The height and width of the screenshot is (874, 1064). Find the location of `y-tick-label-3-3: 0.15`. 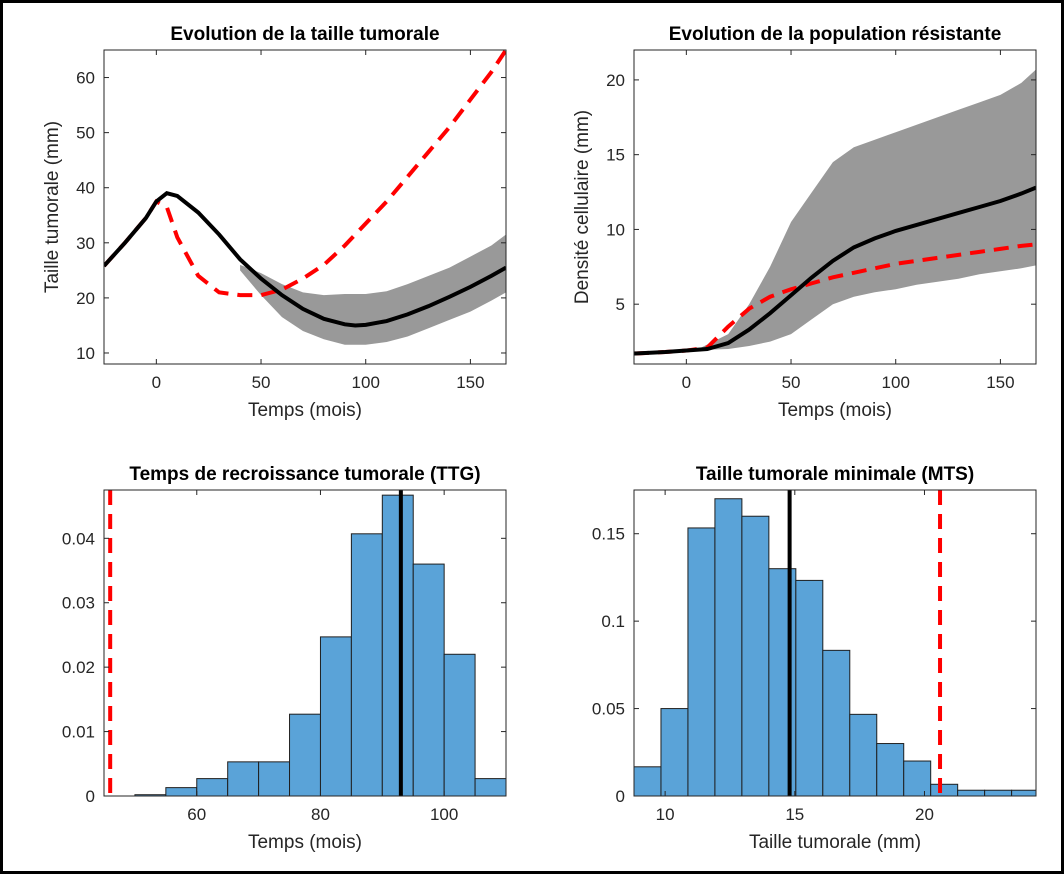

y-tick-label-3-3: 0.15 is located at coordinates (608, 534).